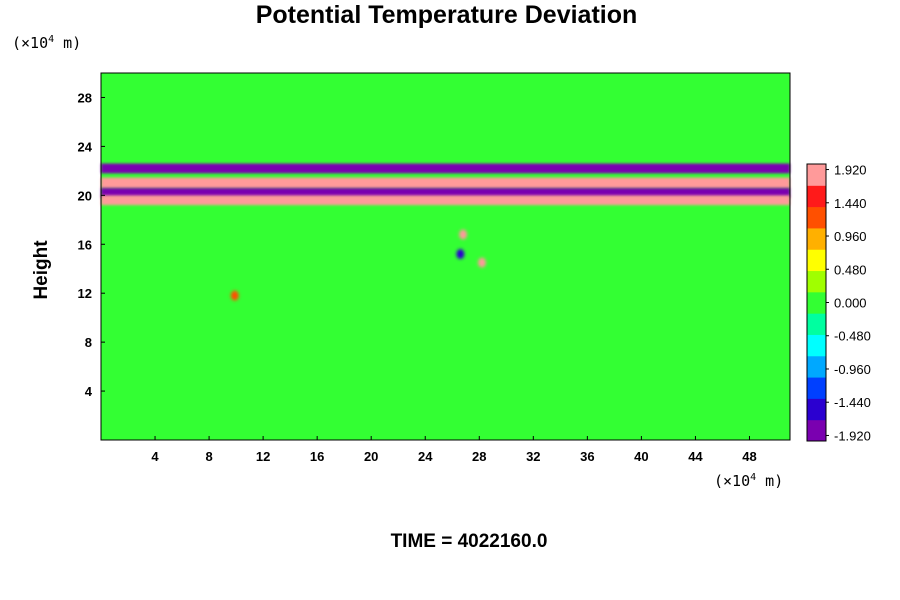  Describe the element at coordinates (445, 200) in the screenshot. I see `layer-y19` at that location.